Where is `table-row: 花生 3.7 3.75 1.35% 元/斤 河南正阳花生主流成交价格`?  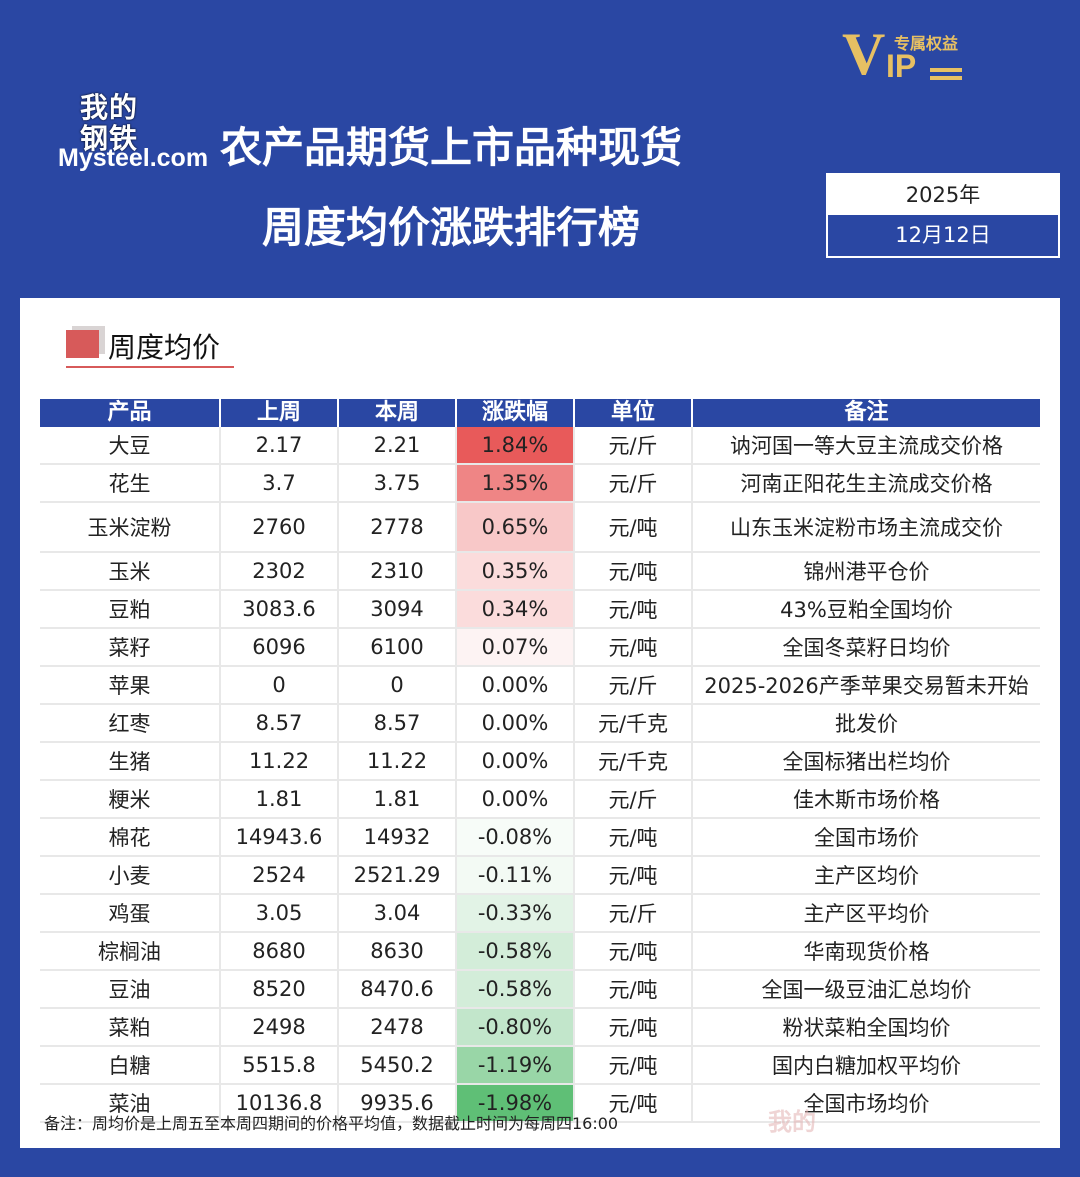
table-row: 花生 3.7 3.75 1.35% 元/斤 河南正阳花生主流成交价格 is located at coordinates (540, 483).